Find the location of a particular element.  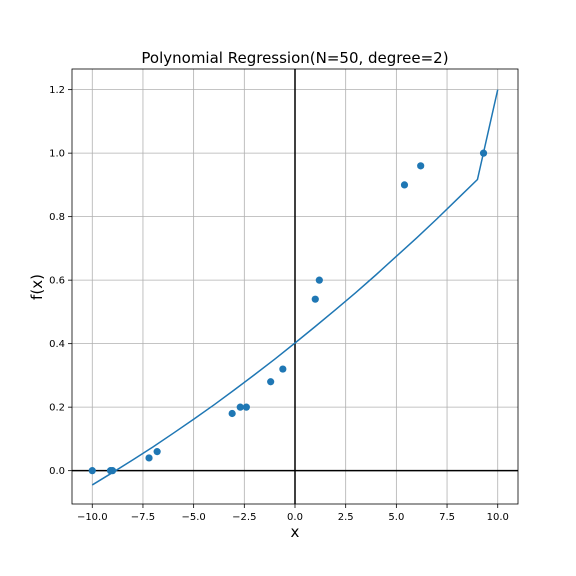

x-tick-label: 10.0 is located at coordinates (498, 517).